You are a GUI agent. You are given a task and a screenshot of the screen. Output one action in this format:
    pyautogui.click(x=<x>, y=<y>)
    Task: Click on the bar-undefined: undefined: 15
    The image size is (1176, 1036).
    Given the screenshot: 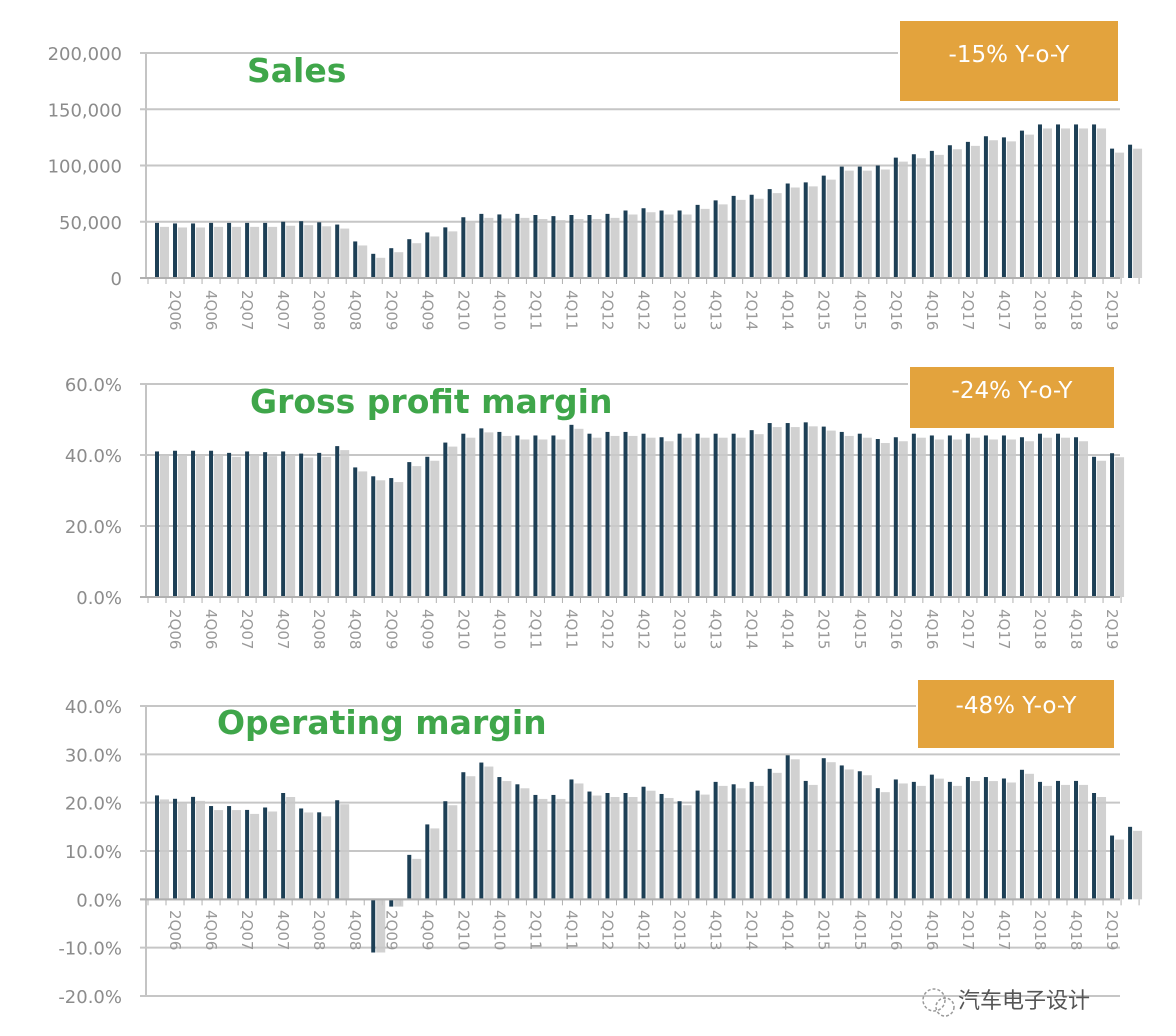 What is the action you would take?
    pyautogui.click(x=1130, y=863)
    